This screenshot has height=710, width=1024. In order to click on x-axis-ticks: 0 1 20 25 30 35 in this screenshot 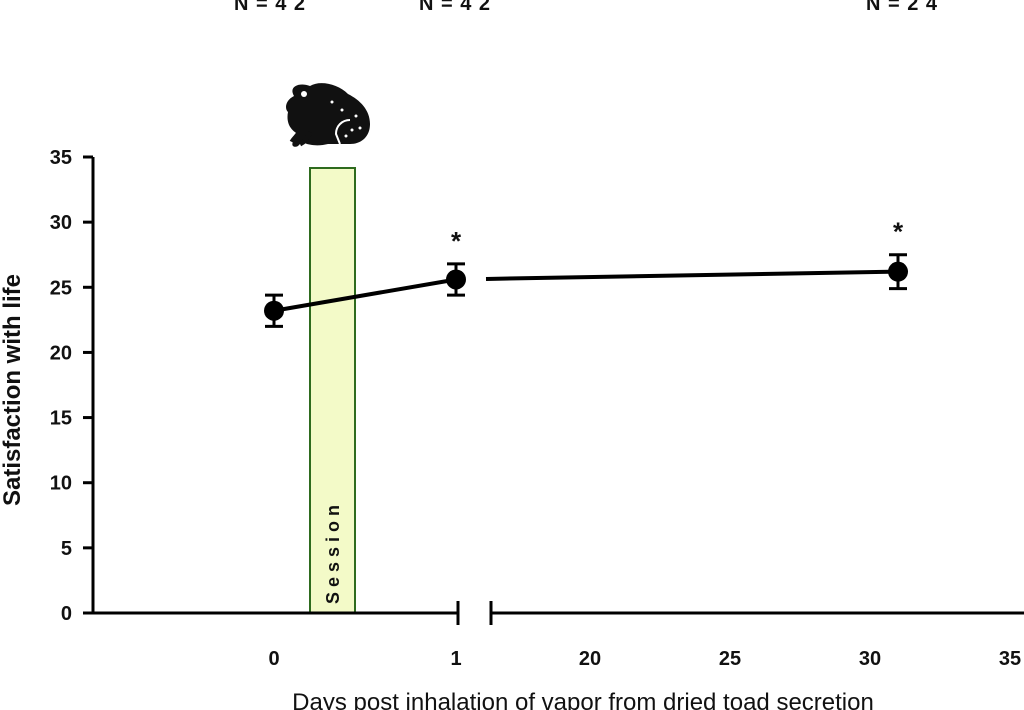, I will do `click(644, 659)`.